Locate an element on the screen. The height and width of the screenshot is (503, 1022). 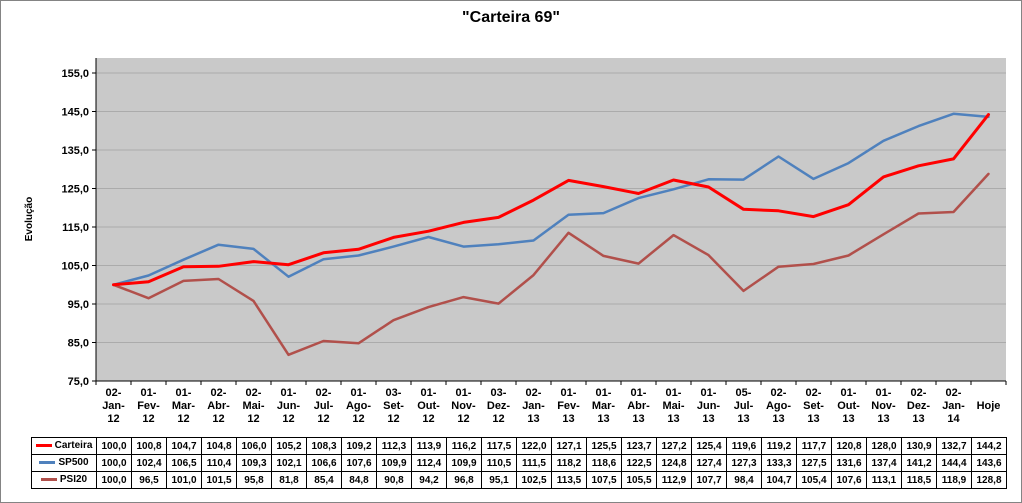
x-category-label: 01-Abr-13 is located at coordinates (638, 406).